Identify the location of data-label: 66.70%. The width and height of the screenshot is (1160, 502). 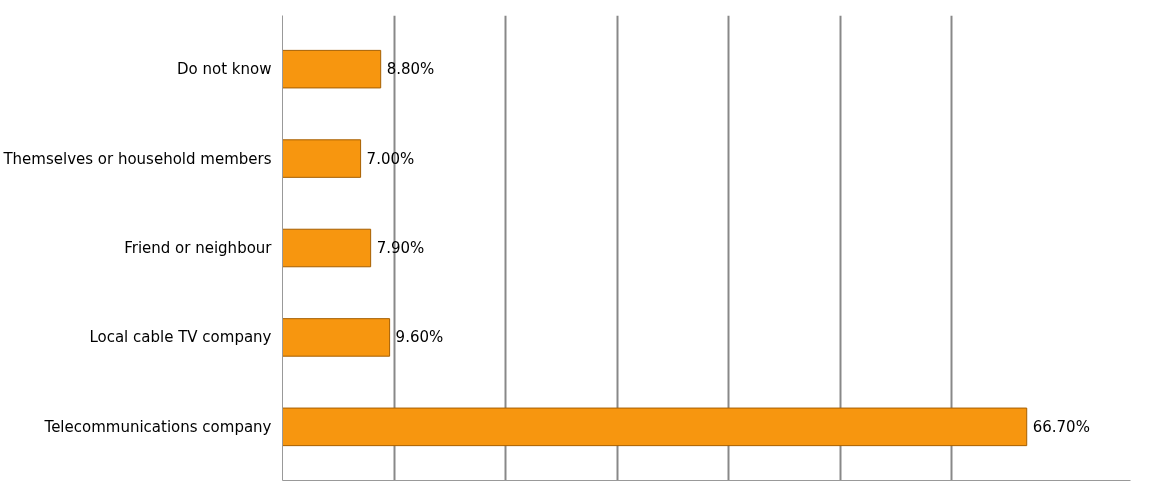
(1061, 426).